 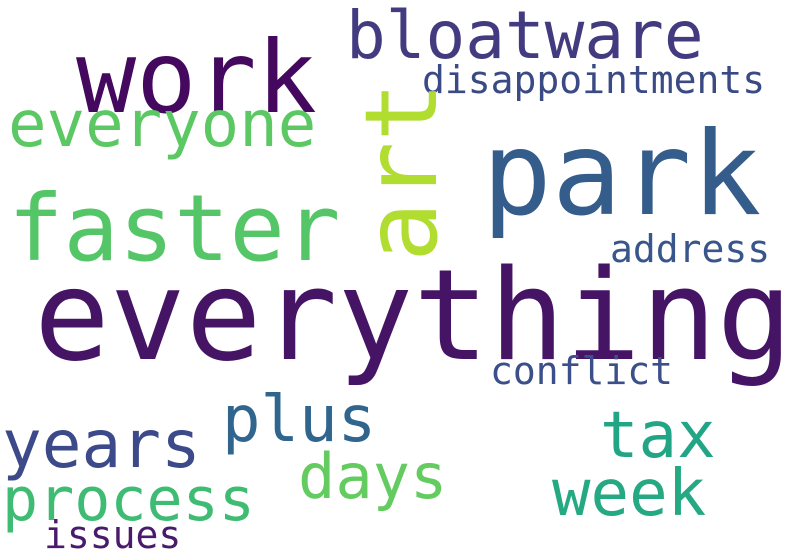 I want to click on word-tax: tax, so click(x=658, y=436).